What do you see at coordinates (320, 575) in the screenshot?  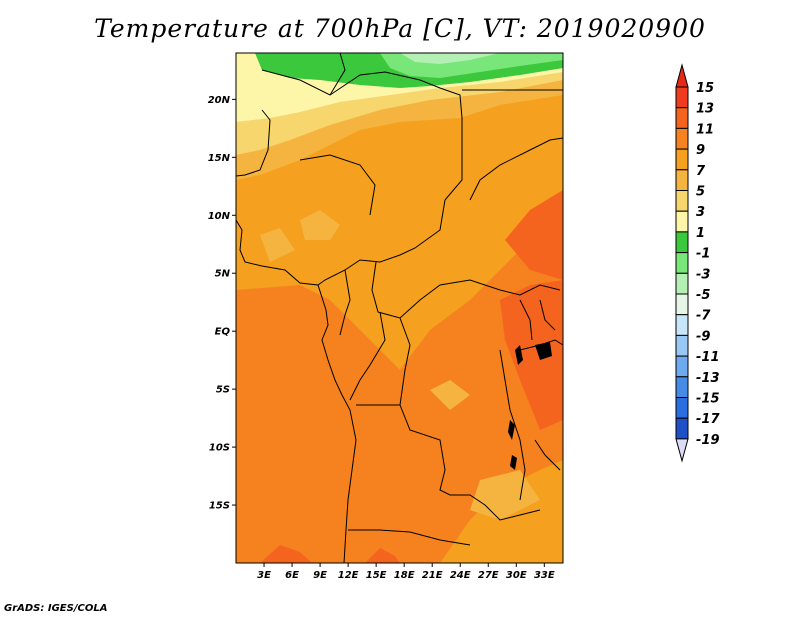 I see `lon-tick-label: 9E` at bounding box center [320, 575].